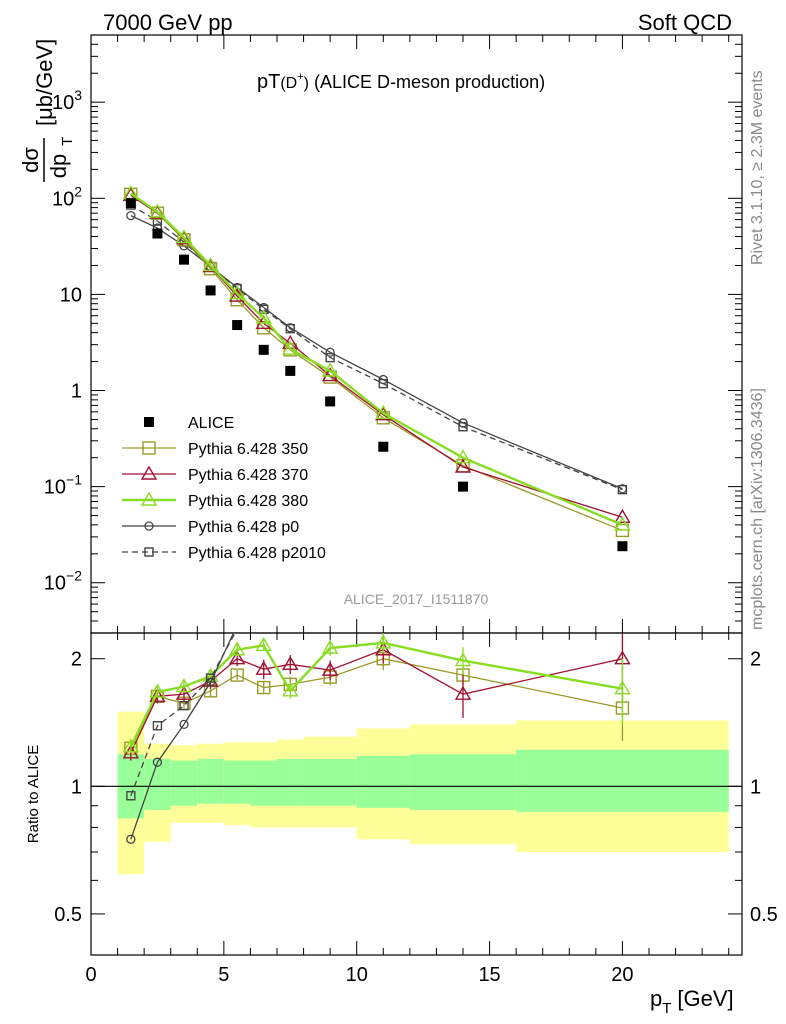 The width and height of the screenshot is (786, 1024). I want to click on analysis-id: ALICE_2017_I1511870, so click(416, 599).